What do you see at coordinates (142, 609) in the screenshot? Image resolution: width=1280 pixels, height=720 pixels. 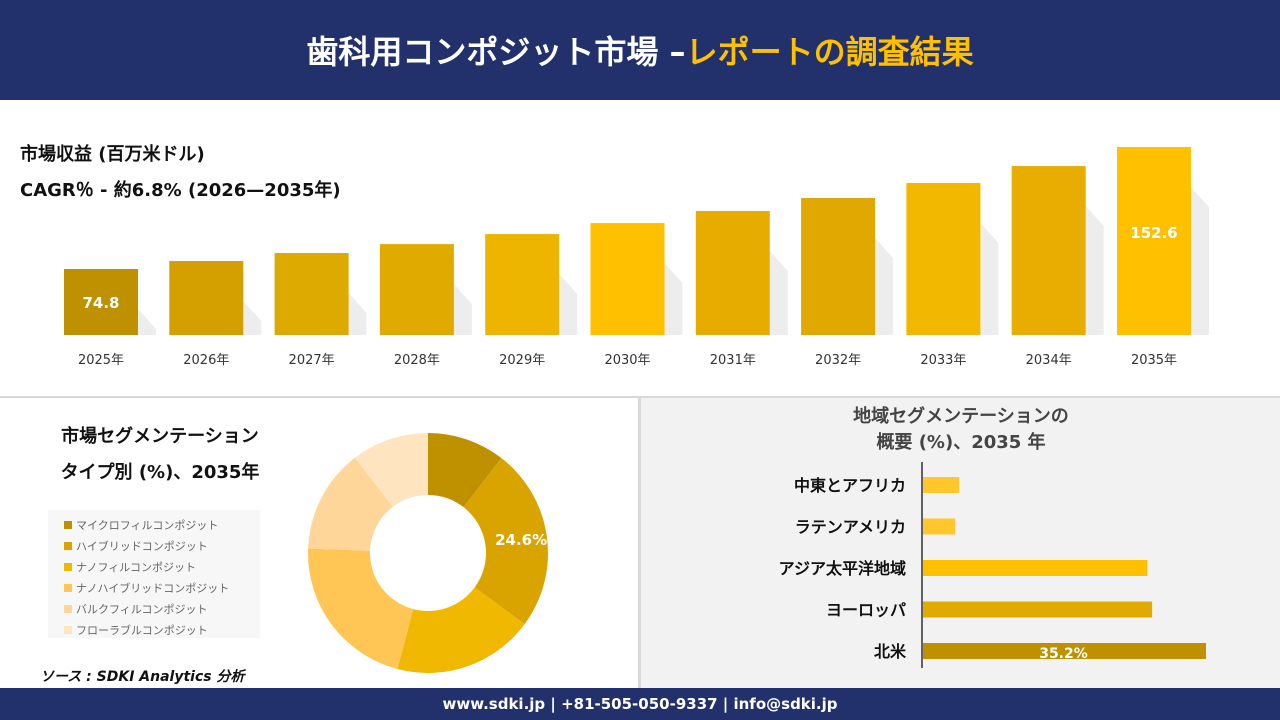 I see `legend-label: バルクフィルコンポジット` at bounding box center [142, 609].